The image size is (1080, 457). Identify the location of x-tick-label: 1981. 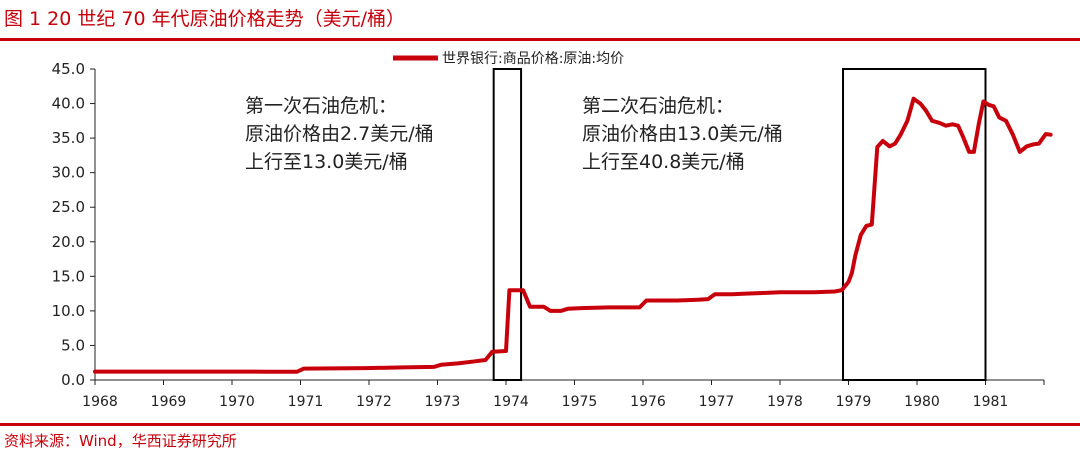
(991, 402).